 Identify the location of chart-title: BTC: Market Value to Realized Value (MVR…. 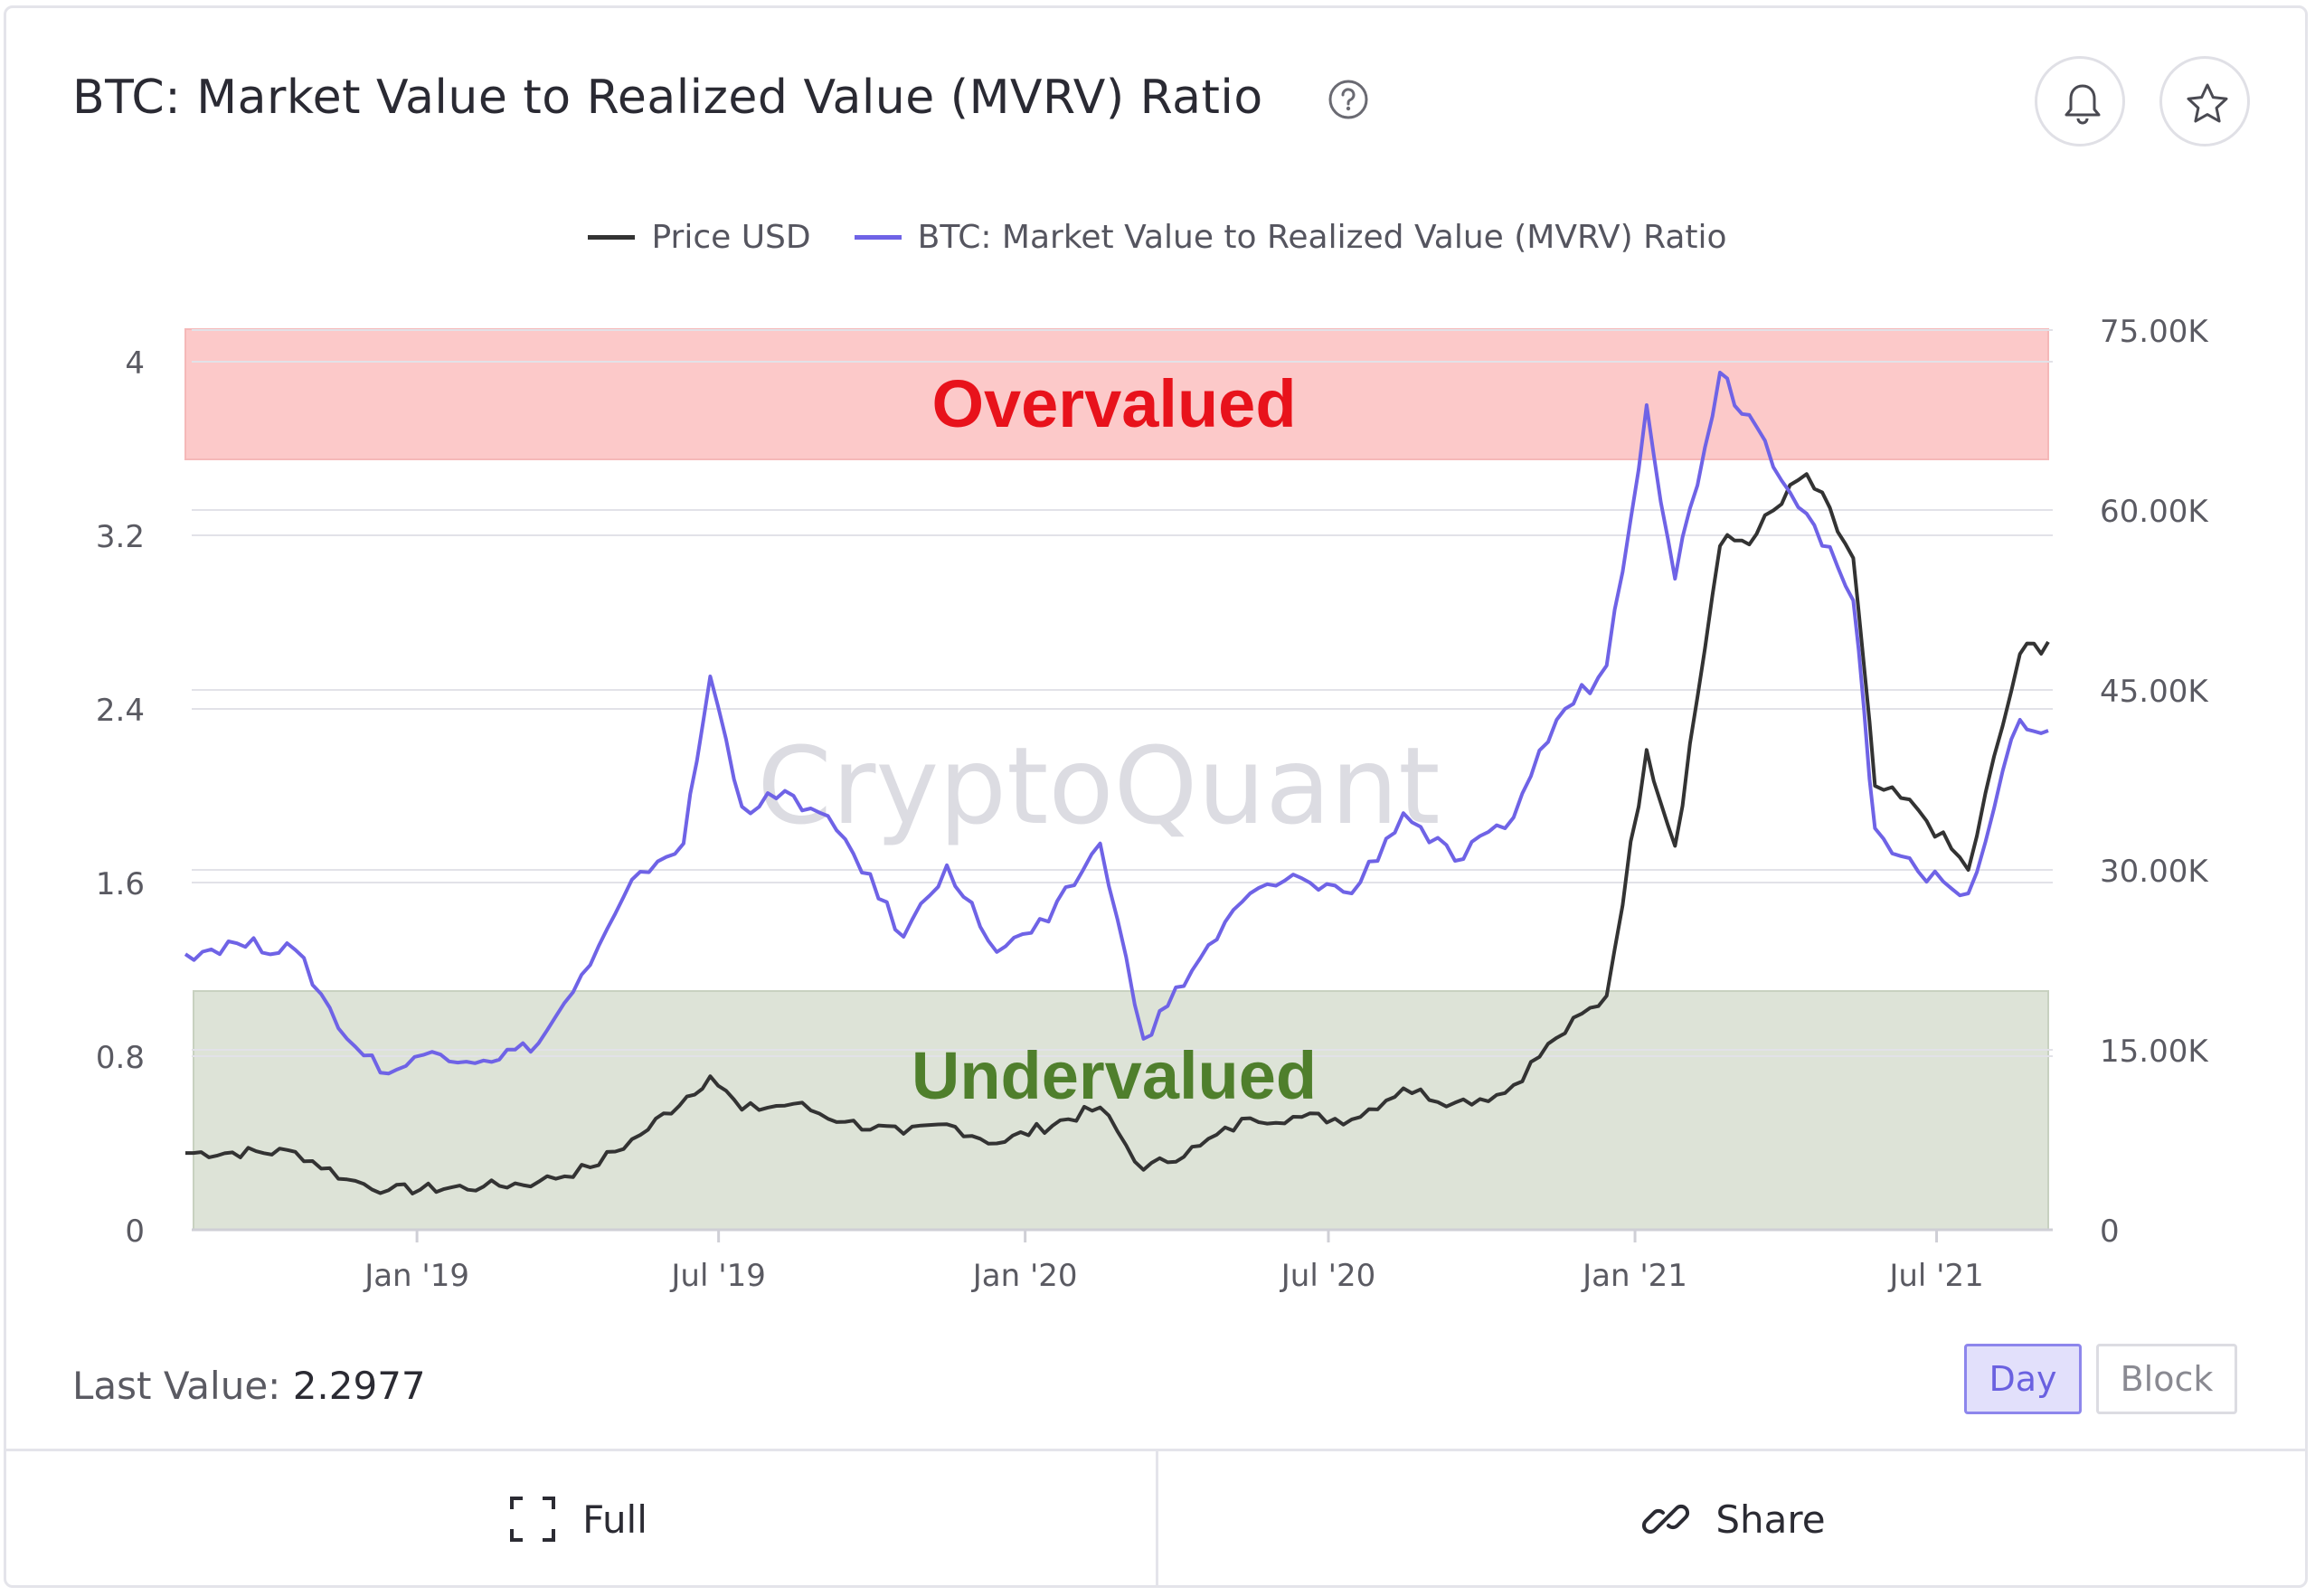
(667, 98).